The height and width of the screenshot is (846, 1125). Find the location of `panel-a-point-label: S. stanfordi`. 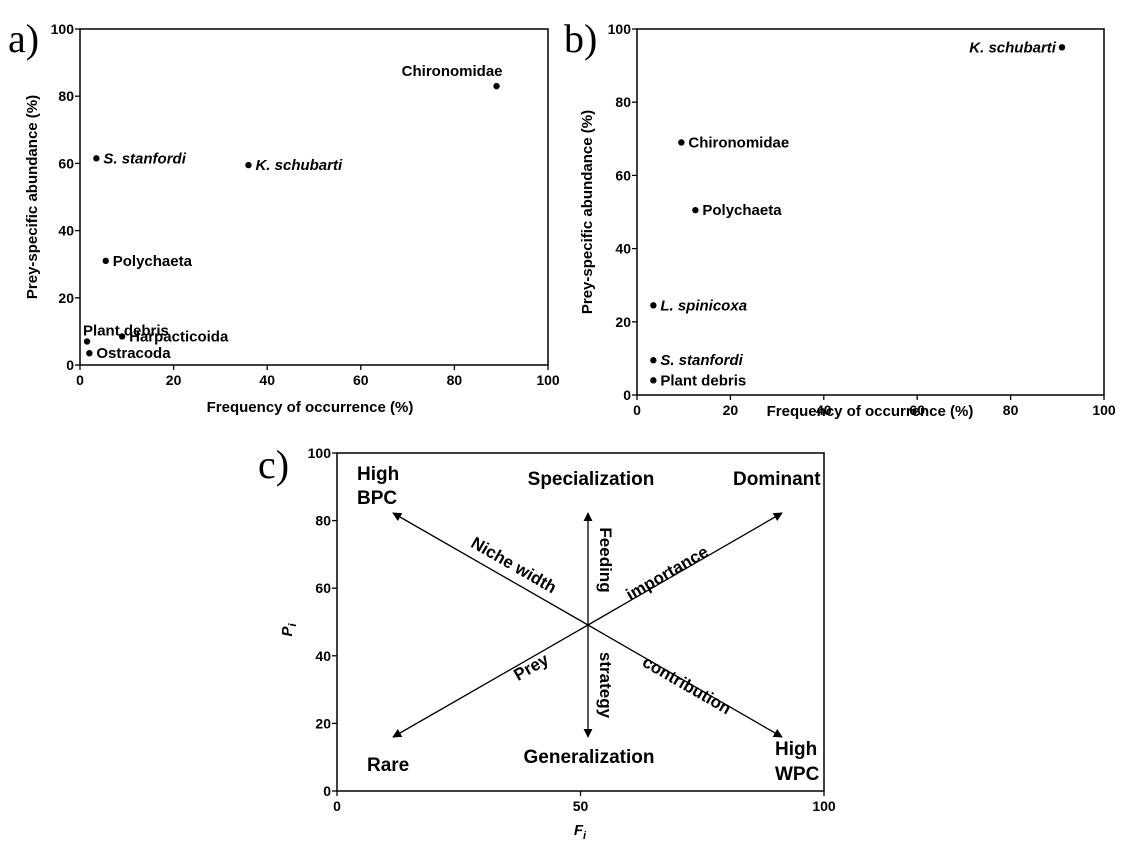

panel-a-point-label: S. stanfordi is located at coordinates (144, 158).